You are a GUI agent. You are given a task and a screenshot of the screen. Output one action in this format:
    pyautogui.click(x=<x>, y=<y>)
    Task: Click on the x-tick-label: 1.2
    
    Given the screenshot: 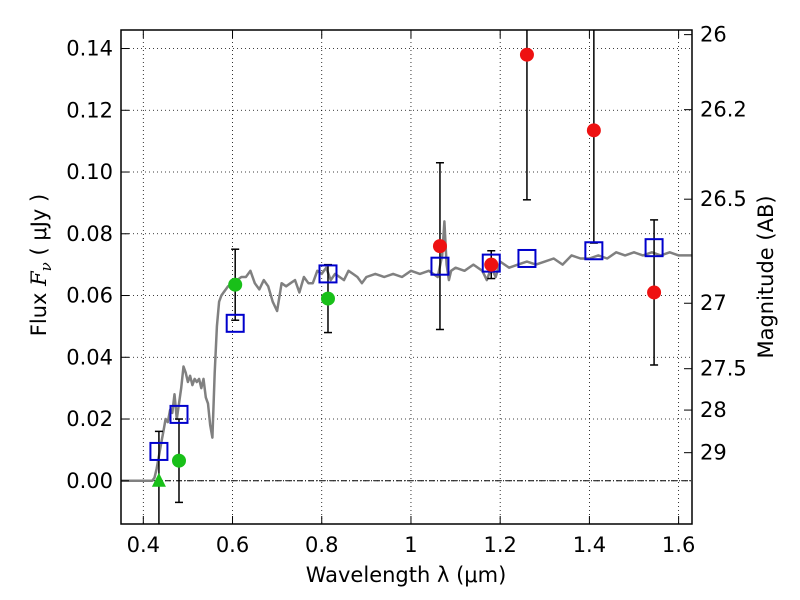 What is the action you would take?
    pyautogui.click(x=499, y=545)
    